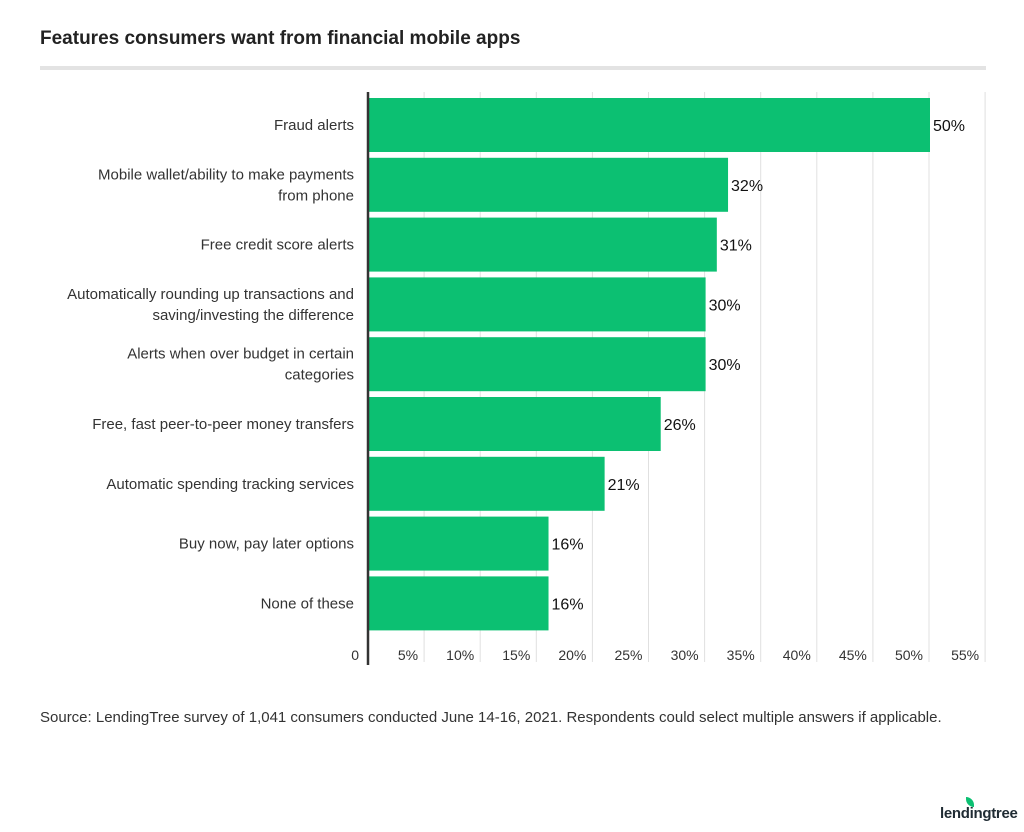 This screenshot has width=1024, height=832. I want to click on category-label: categories, so click(319, 375).